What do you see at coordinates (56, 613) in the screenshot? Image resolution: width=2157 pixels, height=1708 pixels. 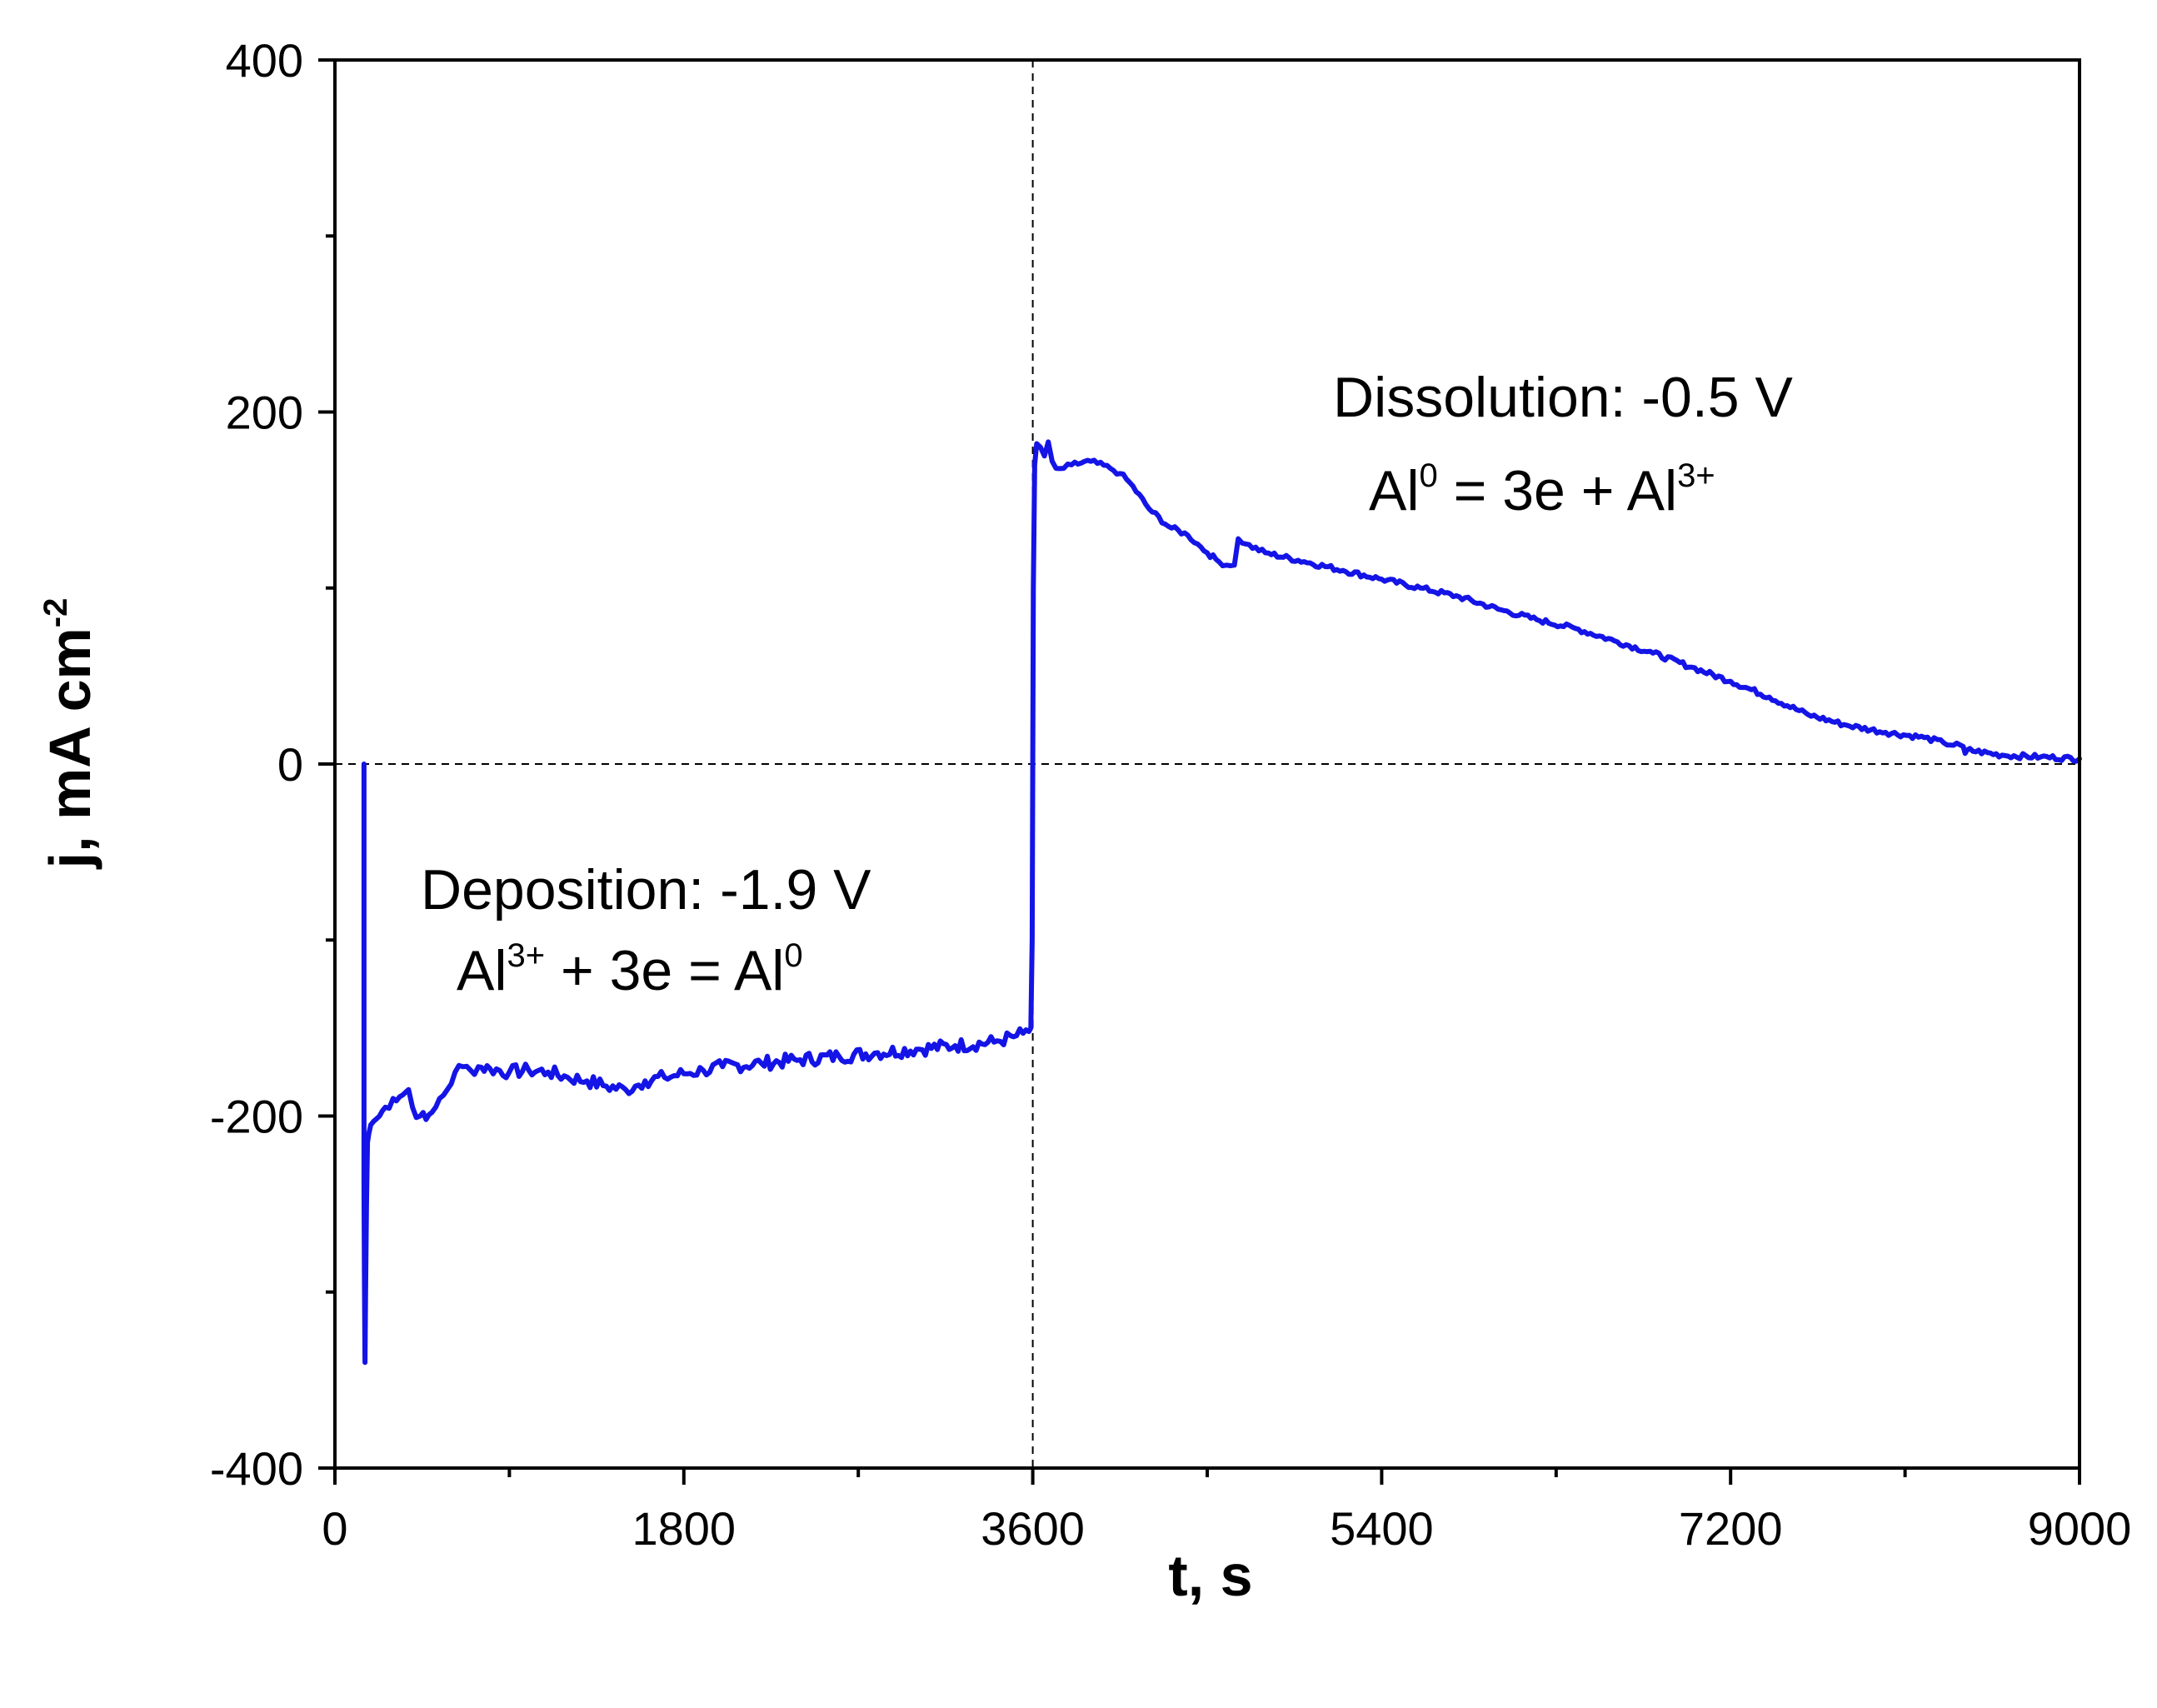 I see `y-axis-title-exponent: -2` at bounding box center [56, 613].